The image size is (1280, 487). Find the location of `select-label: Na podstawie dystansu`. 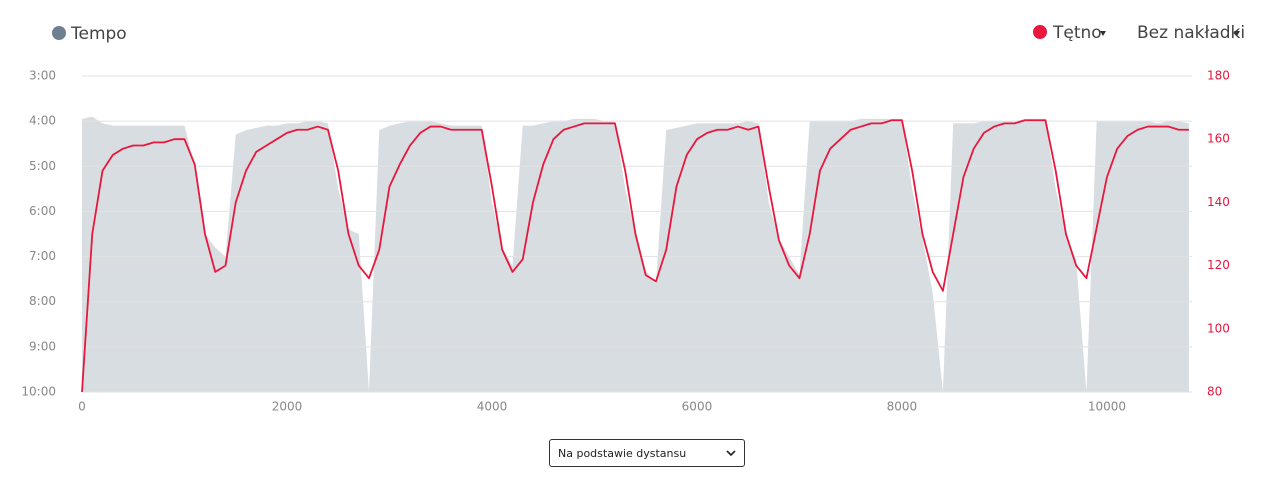

select-label: Na podstawie dystansu is located at coordinates (622, 453).